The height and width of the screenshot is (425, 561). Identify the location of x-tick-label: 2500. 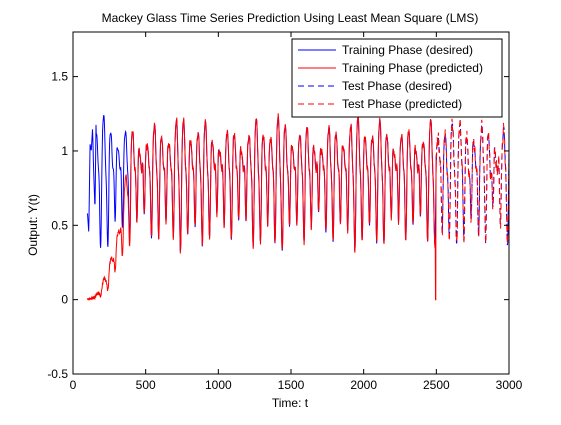
(436, 385).